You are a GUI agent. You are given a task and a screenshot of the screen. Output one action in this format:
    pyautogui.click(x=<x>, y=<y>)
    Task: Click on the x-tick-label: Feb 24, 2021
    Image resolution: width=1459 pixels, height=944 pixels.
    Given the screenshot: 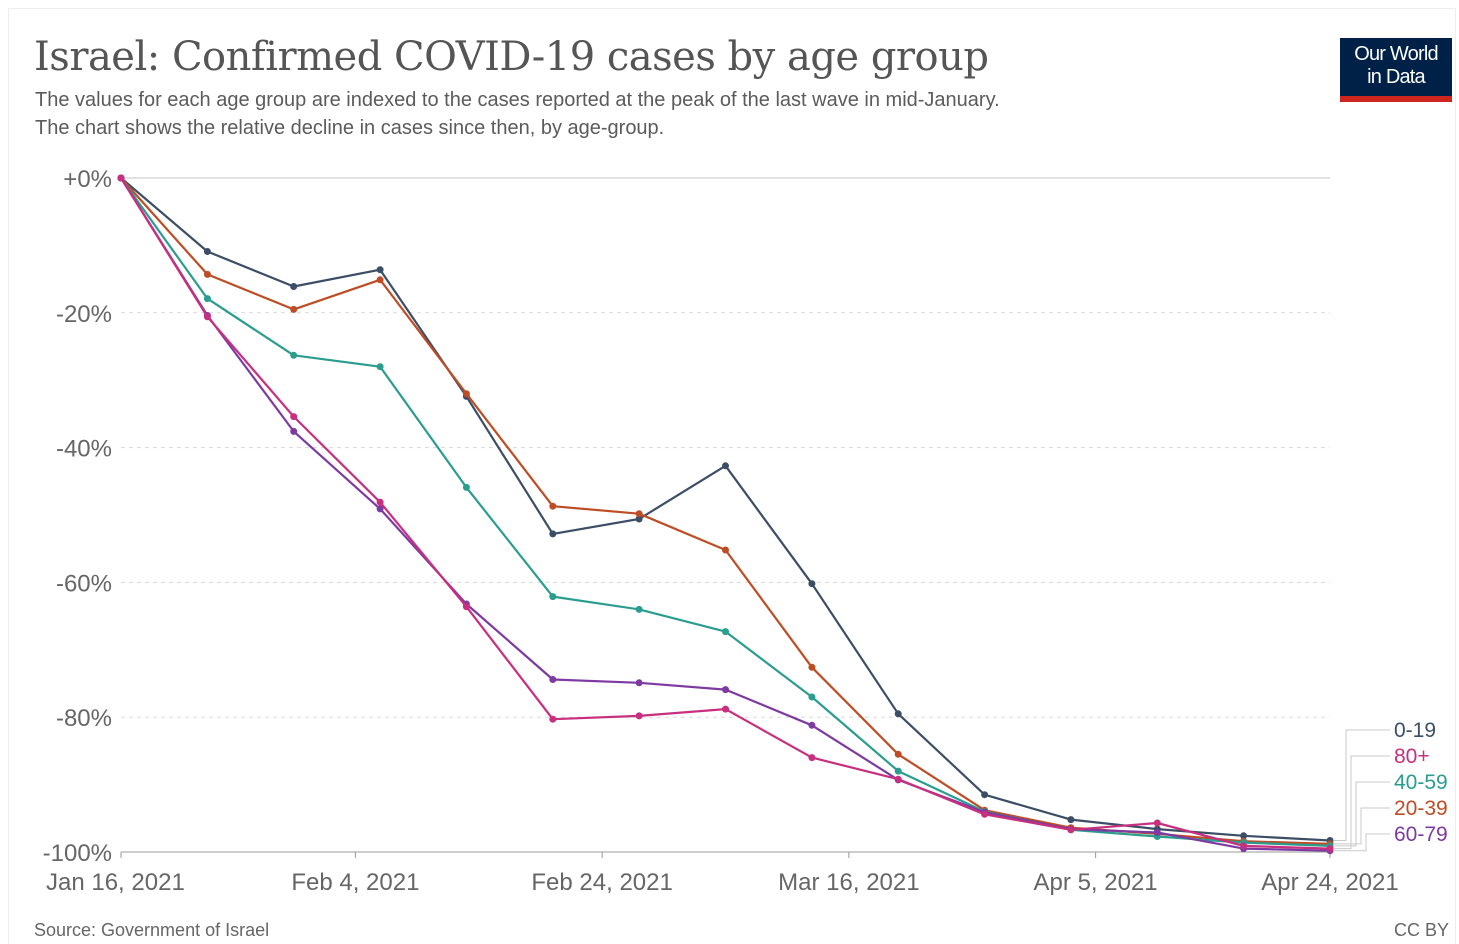 What is the action you would take?
    pyautogui.click(x=601, y=882)
    